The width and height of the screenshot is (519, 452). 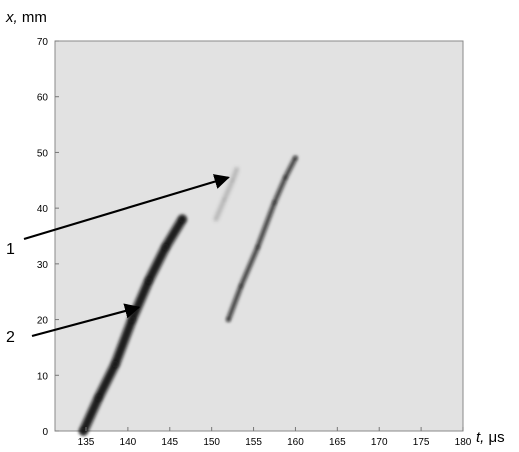 I want to click on y-tick-label: 10, so click(x=43, y=376).